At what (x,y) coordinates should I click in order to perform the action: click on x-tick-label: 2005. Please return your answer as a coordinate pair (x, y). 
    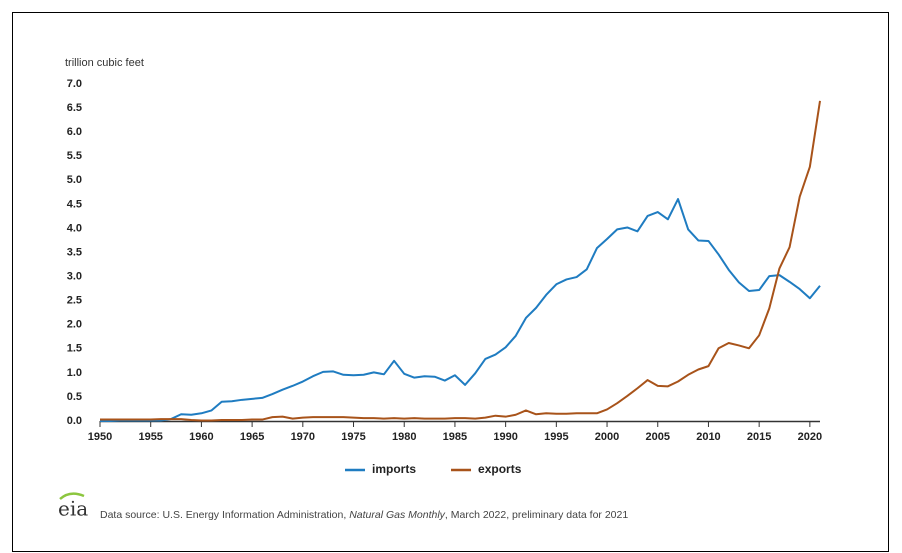
    Looking at the image, I should click on (658, 437).